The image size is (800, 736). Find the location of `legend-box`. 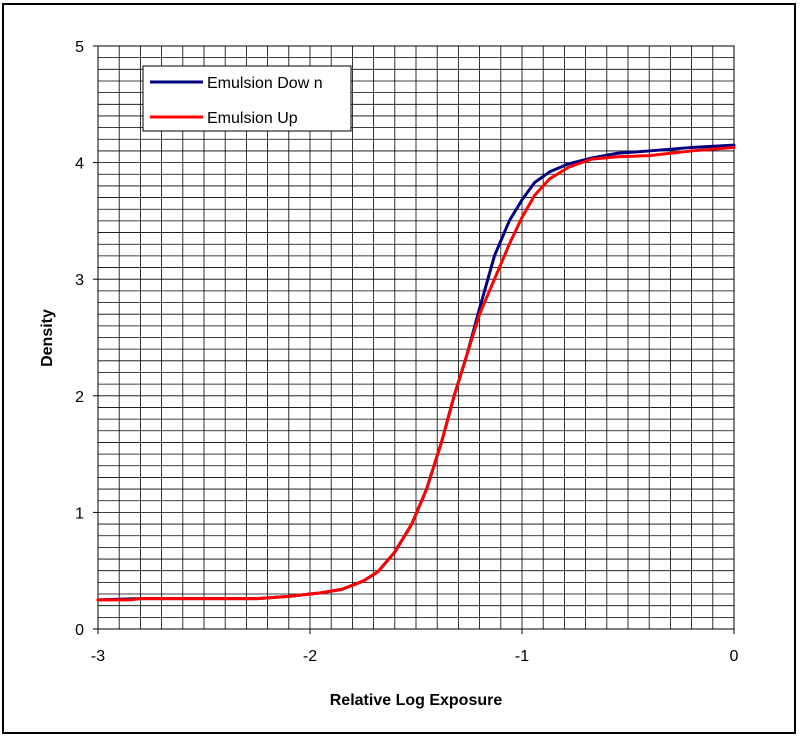

legend-box is located at coordinates (247, 98).